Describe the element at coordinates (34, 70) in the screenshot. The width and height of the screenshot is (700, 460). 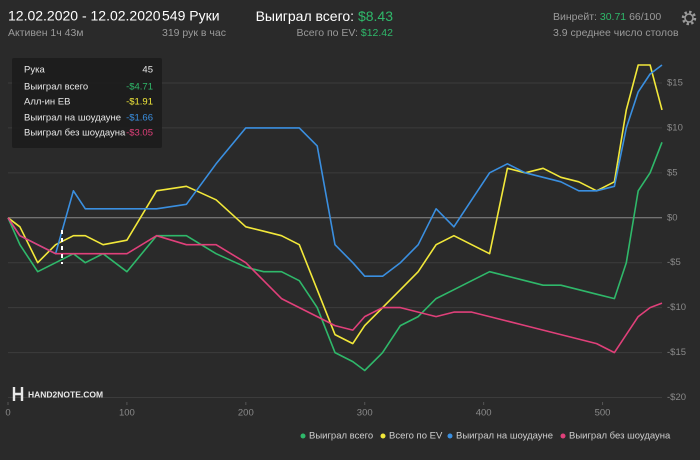
I see `tooltip-label: Рука` at that location.